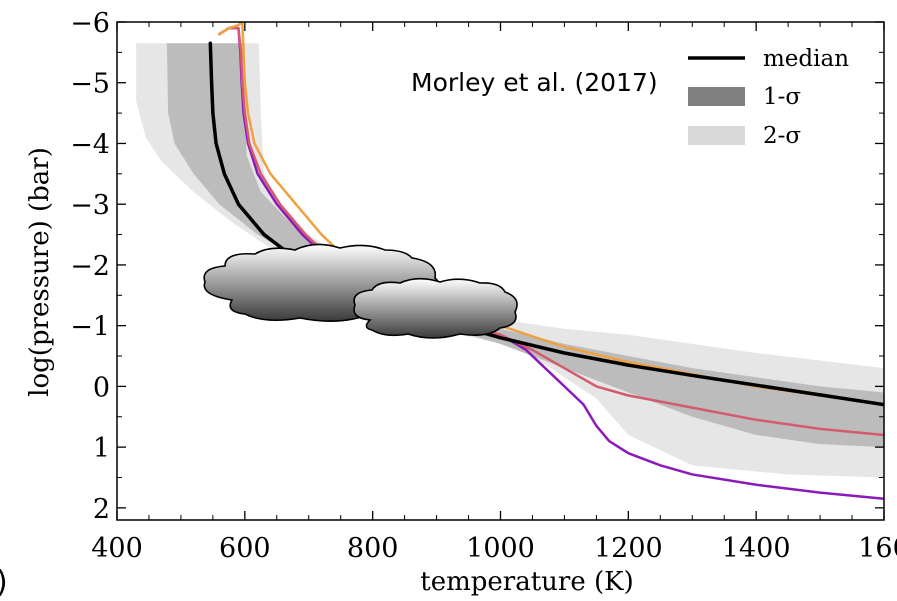 The image size is (897, 601). What do you see at coordinates (101, 387) in the screenshot?
I see `y-tick-label: 0` at bounding box center [101, 387].